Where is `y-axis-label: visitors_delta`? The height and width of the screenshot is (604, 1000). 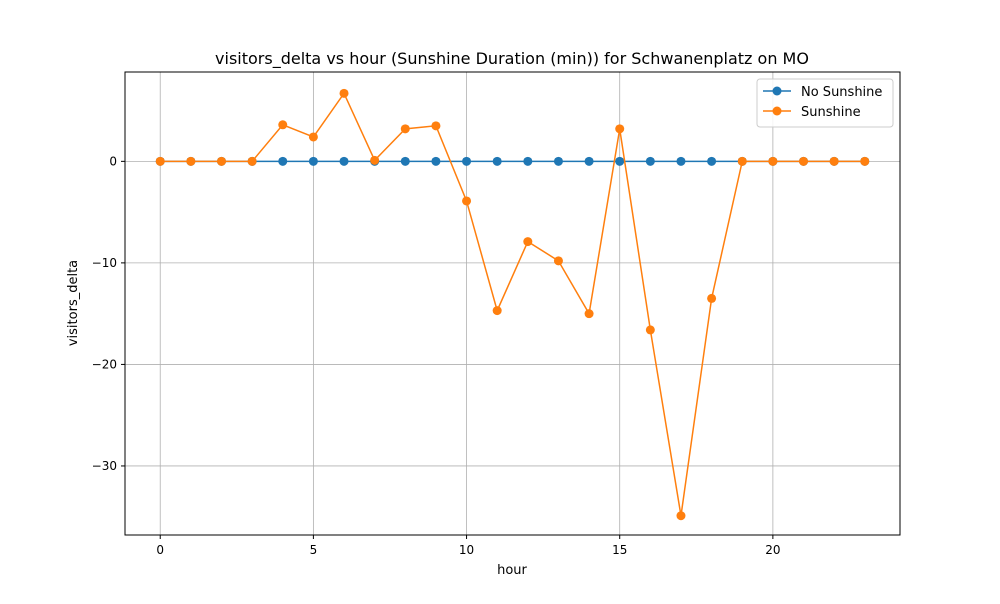
y-axis-label: visitors_delta is located at coordinates (73, 303).